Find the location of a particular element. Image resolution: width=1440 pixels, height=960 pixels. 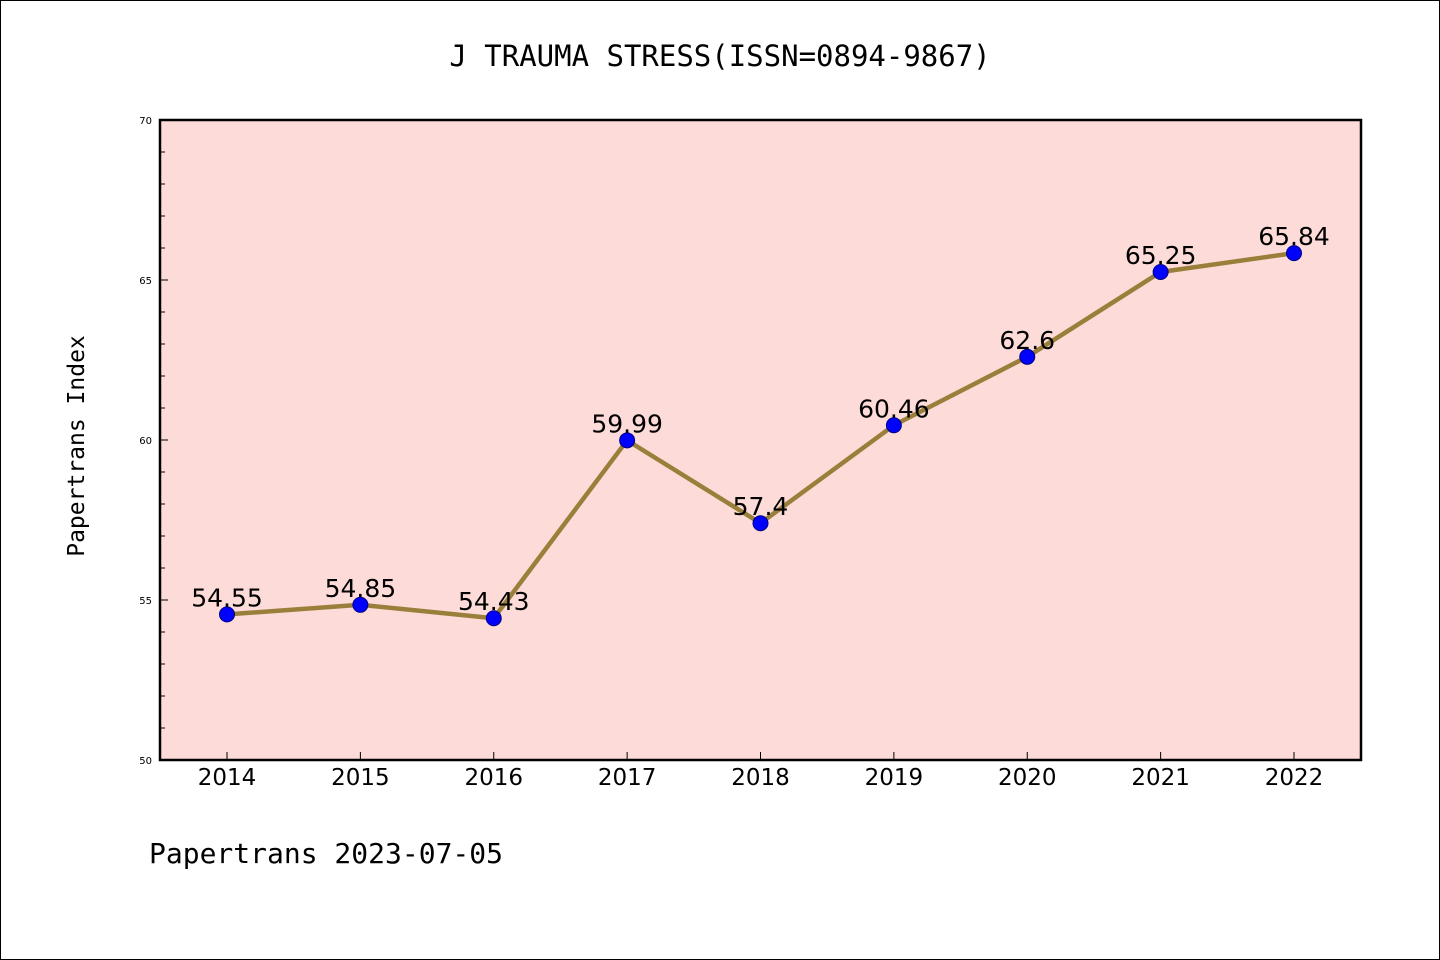

data-label: 65.25 is located at coordinates (1161, 255).